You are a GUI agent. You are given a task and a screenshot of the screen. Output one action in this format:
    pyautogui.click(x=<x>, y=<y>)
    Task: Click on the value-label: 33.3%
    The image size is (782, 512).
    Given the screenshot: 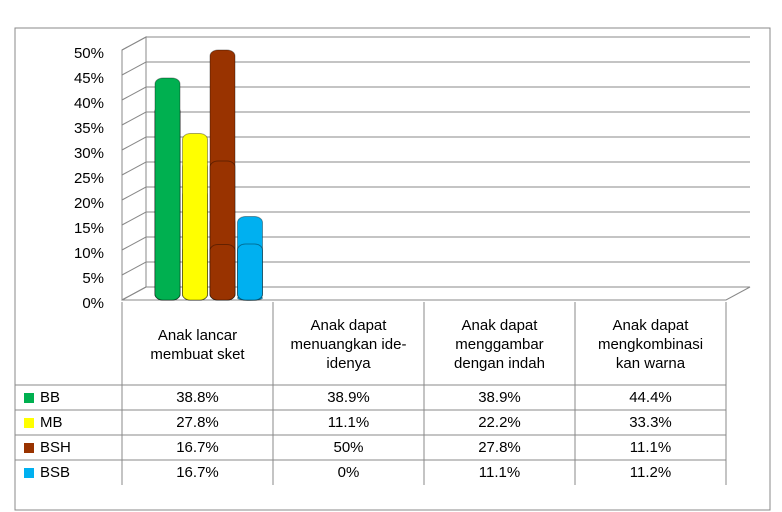 What is the action you would take?
    pyautogui.click(x=650, y=422)
    